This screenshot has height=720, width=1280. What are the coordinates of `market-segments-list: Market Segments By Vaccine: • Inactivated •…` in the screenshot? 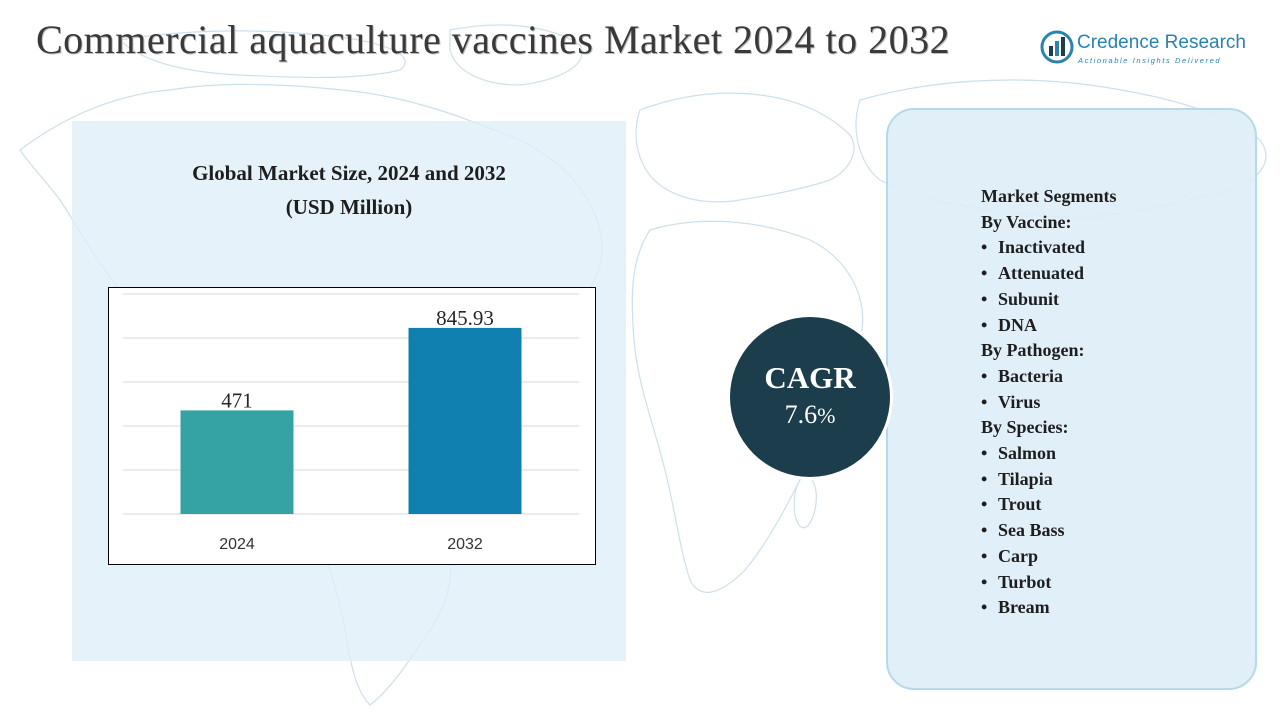 It's located at (1111, 402).